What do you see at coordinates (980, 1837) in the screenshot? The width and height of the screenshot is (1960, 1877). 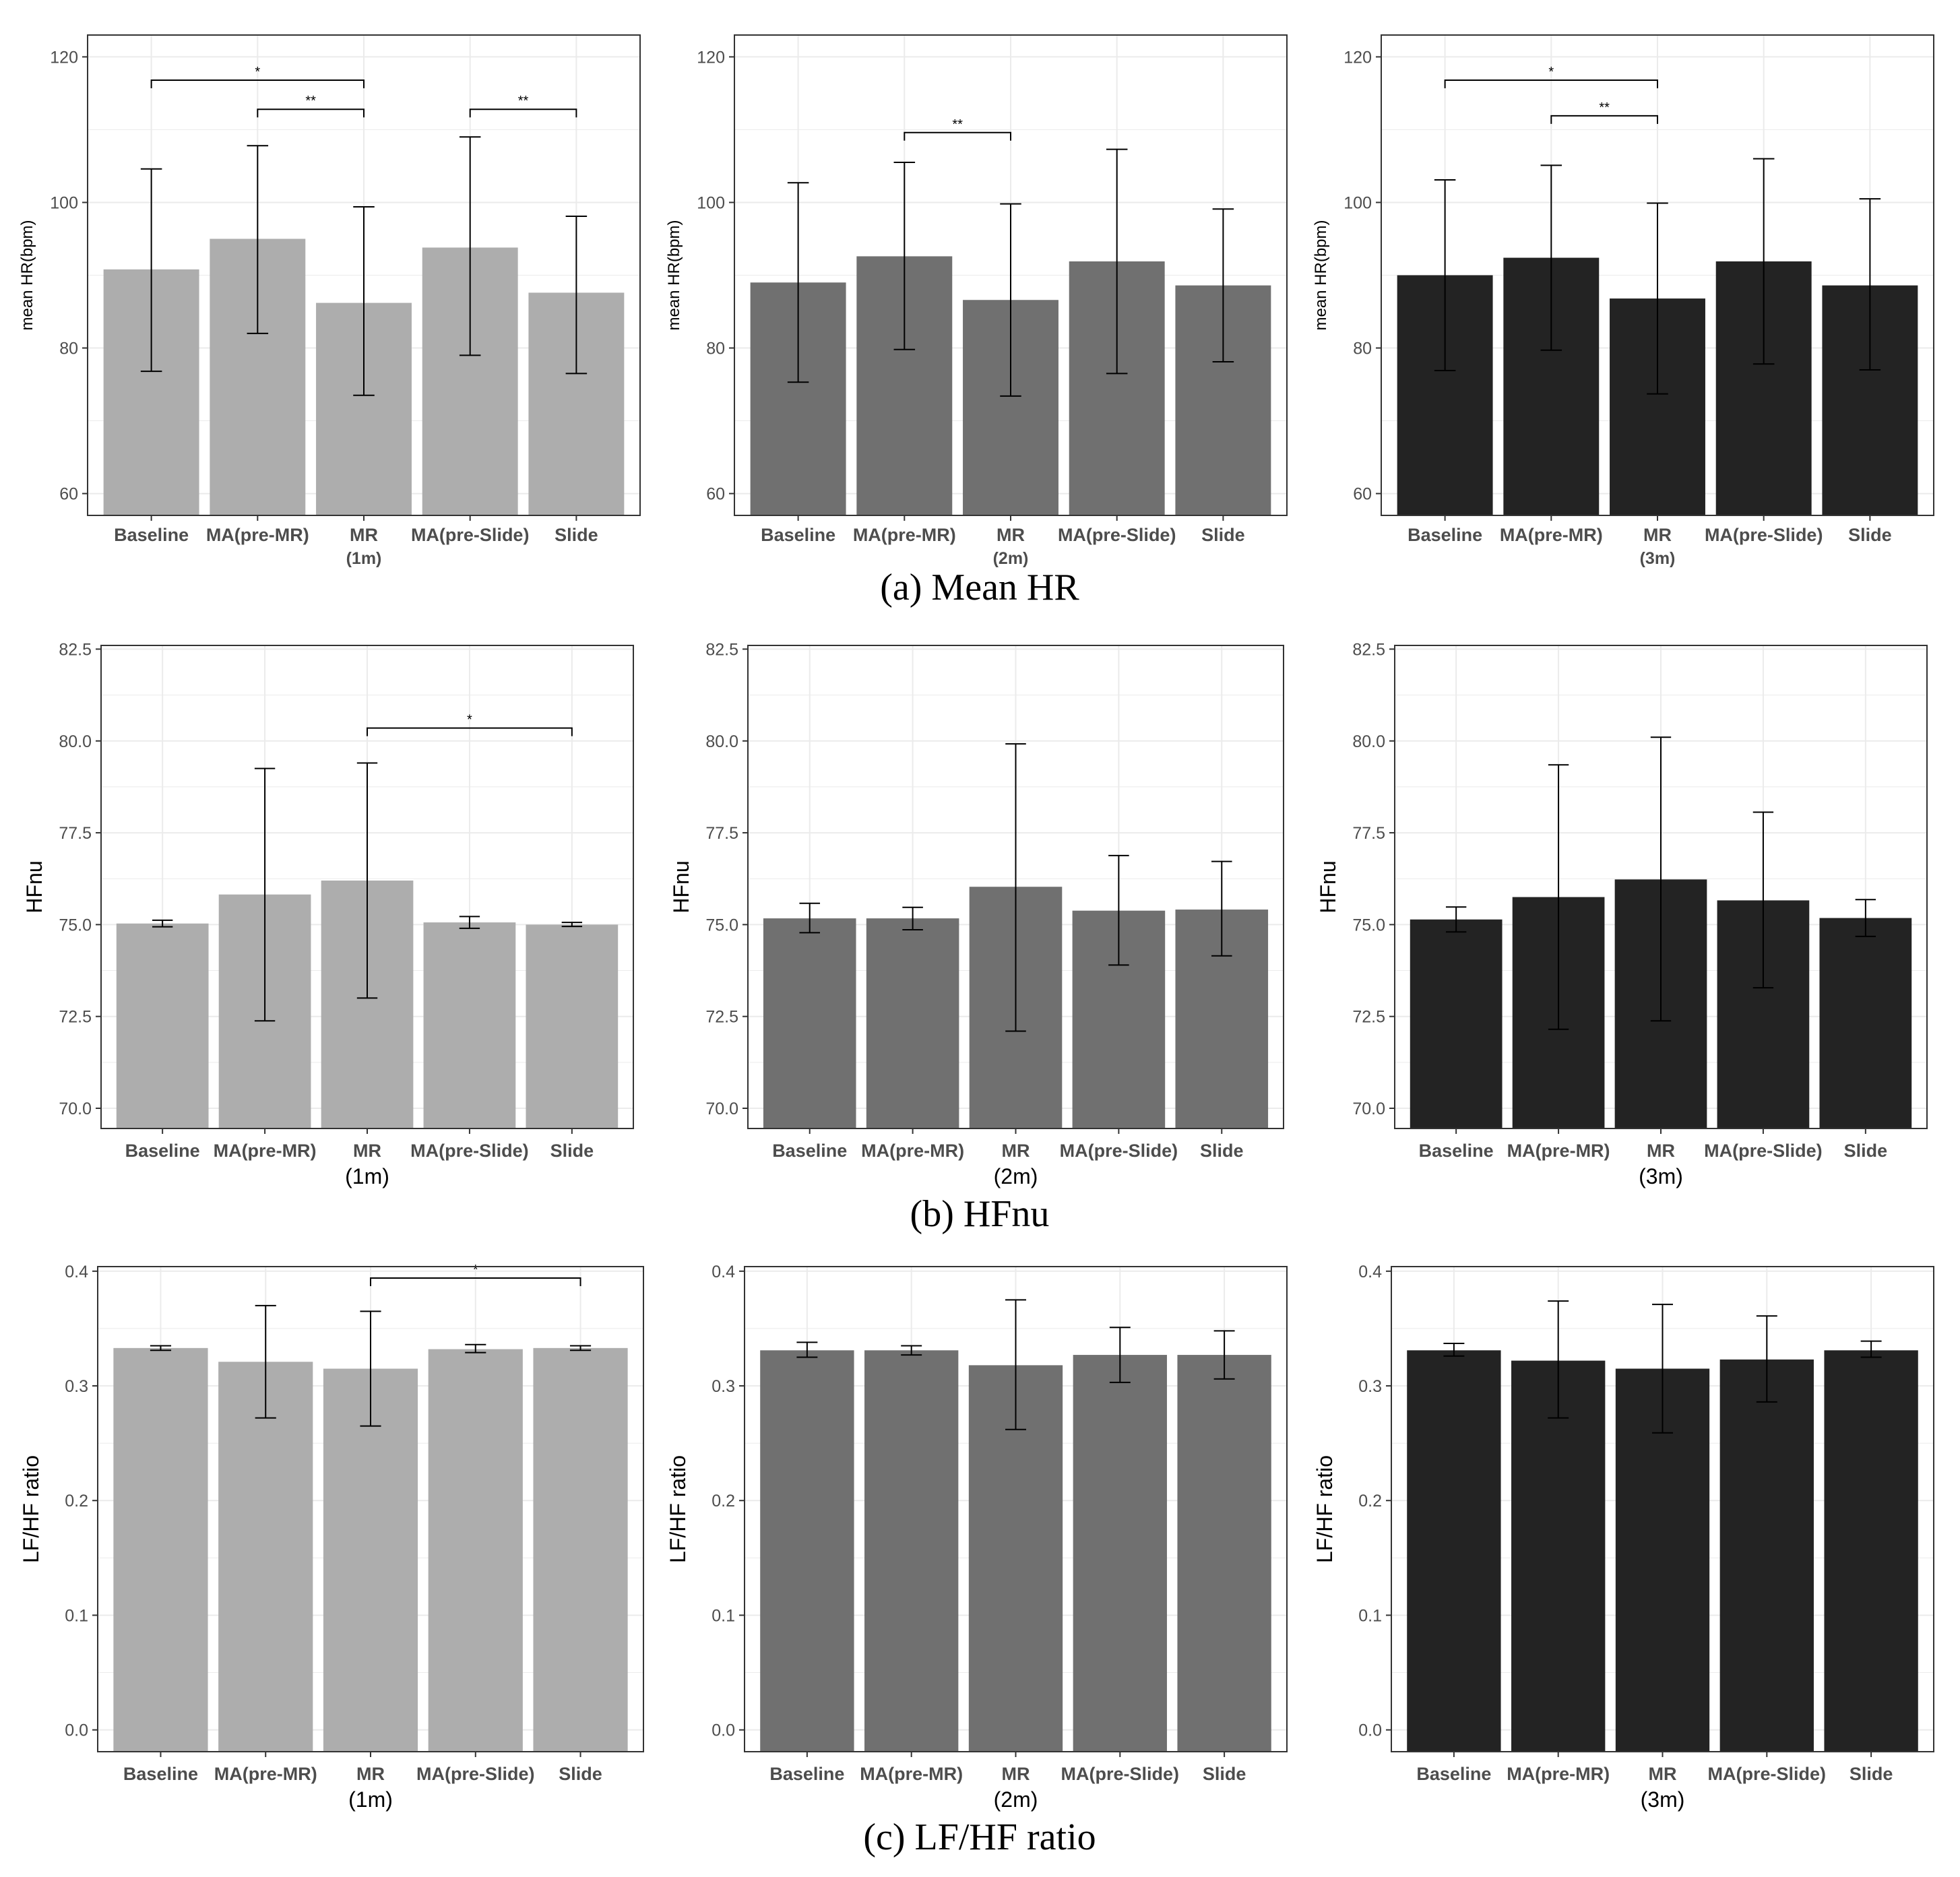 I see `caption-lfhf: (c) LF/HF ratio` at bounding box center [980, 1837].